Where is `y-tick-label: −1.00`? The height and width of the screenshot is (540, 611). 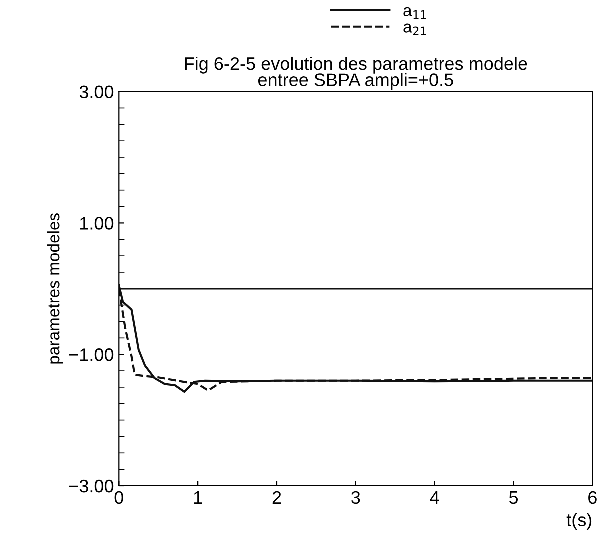
y-tick-label: −1.00 is located at coordinates (91, 355).